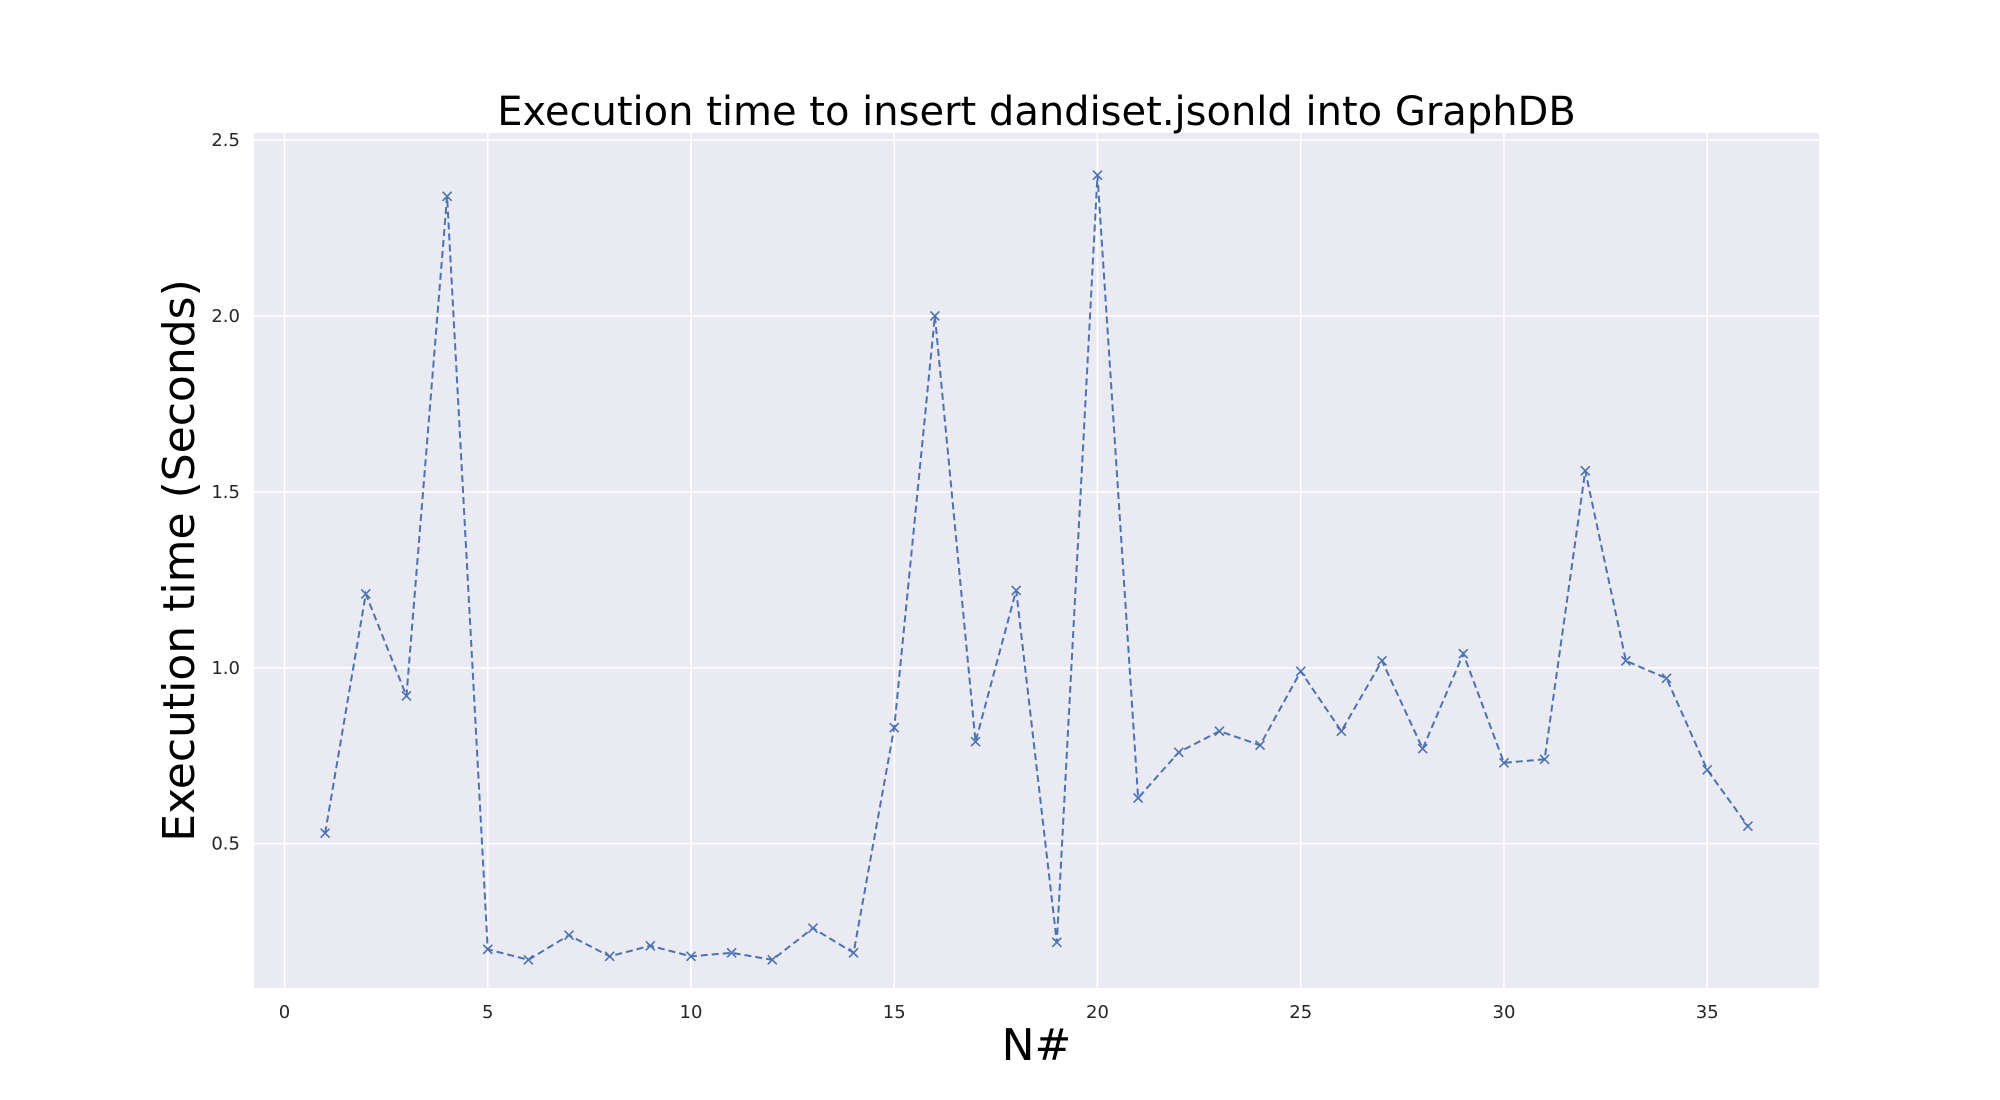 This screenshot has width=2000, height=1100. What do you see at coordinates (225, 316) in the screenshot?
I see `y-tick-label: 2.0` at bounding box center [225, 316].